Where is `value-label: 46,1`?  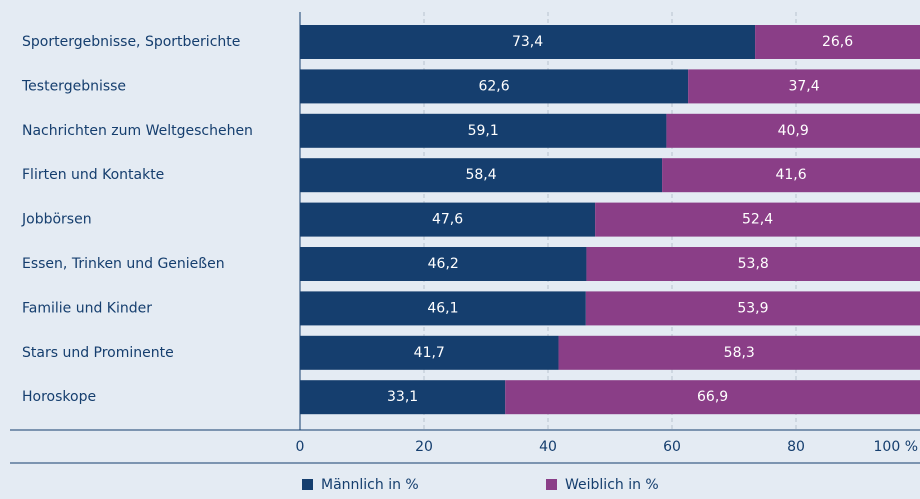 value-label: 46,1 is located at coordinates (442, 308).